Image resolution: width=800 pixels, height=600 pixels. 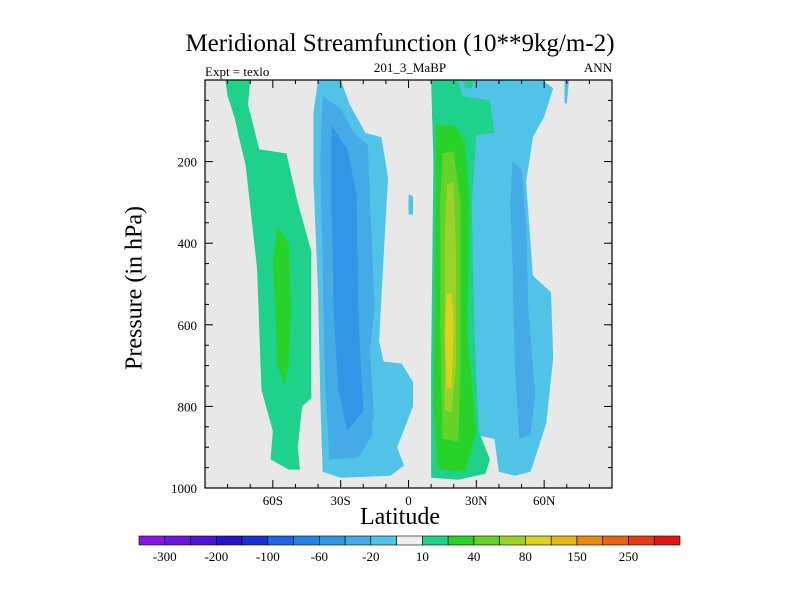 What do you see at coordinates (281, 306) in the screenshot?
I see `contour-region-sh-green-core` at bounding box center [281, 306].